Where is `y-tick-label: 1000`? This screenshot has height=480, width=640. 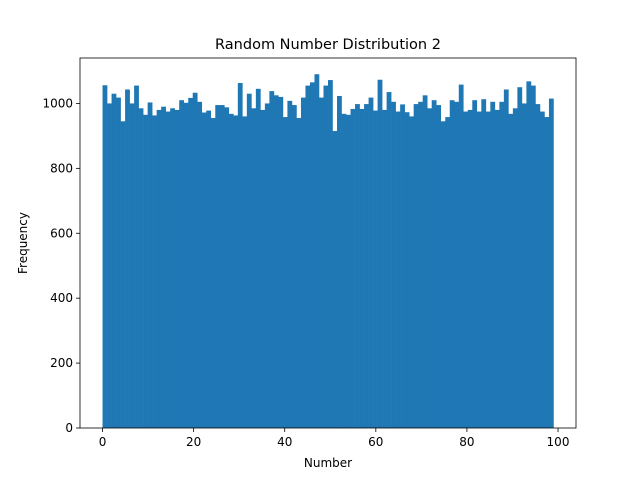
y-tick-label: 1000 is located at coordinates (57, 103).